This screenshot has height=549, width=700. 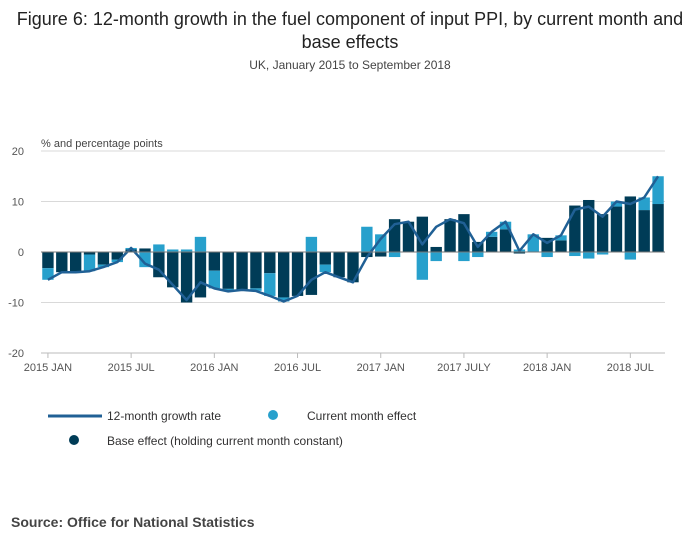 I want to click on y-tick-label: 10, so click(x=18, y=203).